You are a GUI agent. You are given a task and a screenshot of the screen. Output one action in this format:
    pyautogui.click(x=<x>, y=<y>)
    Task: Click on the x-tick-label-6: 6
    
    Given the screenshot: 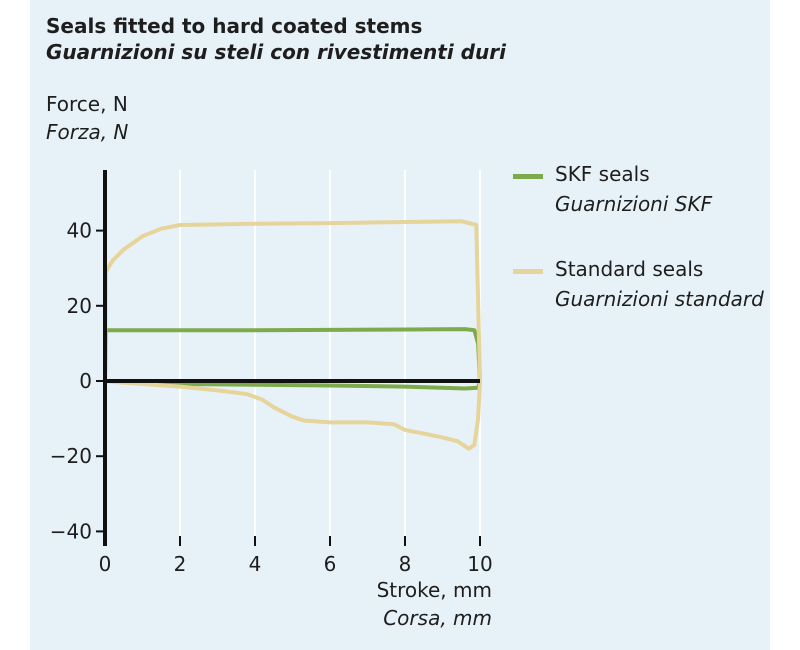 What is the action you would take?
    pyautogui.click(x=330, y=564)
    